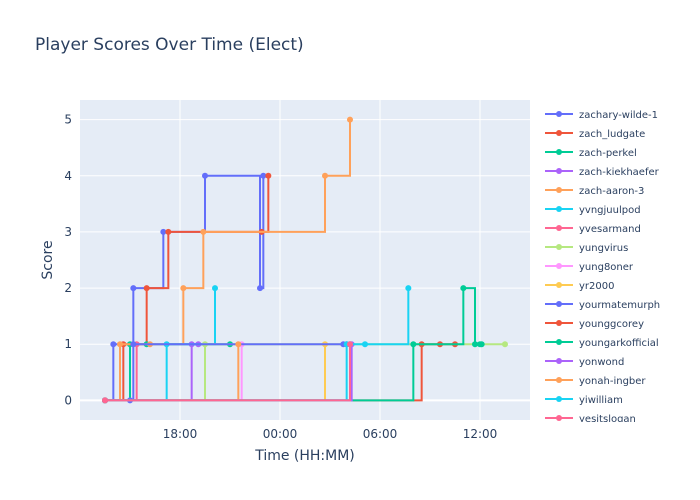 This screenshot has height=500, width=700. I want to click on y-tick-label: 2, so click(68, 288).